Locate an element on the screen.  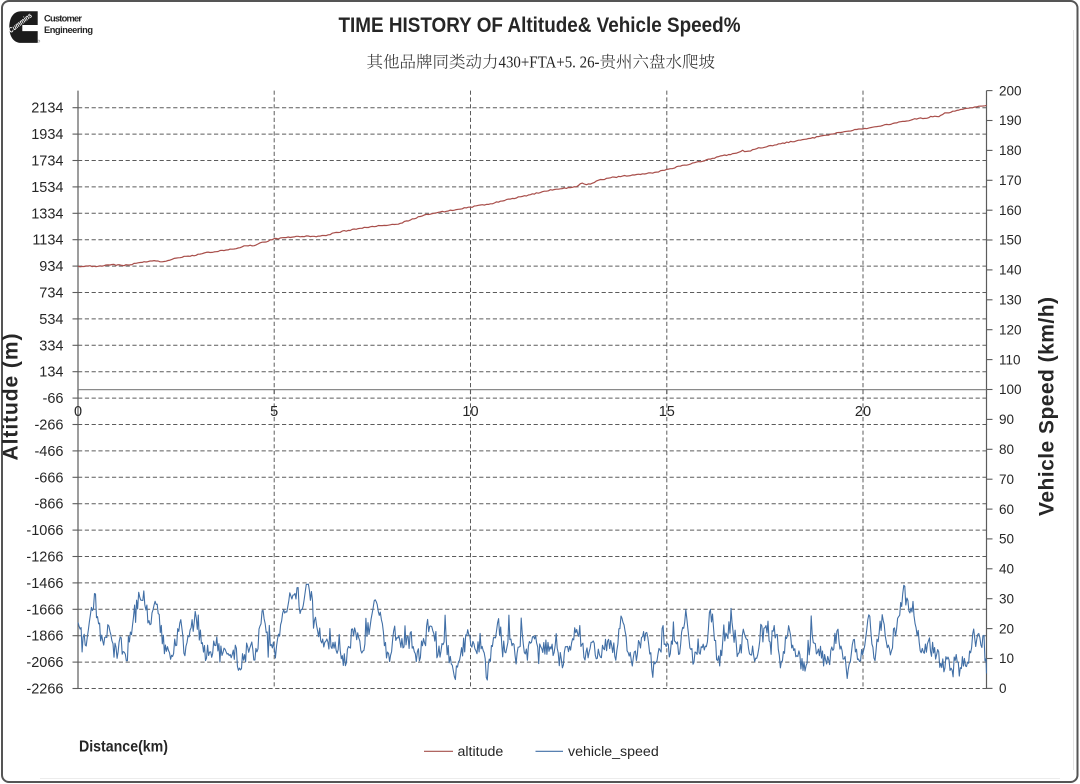
svg-text: 1734 is located at coordinates (47, 162).